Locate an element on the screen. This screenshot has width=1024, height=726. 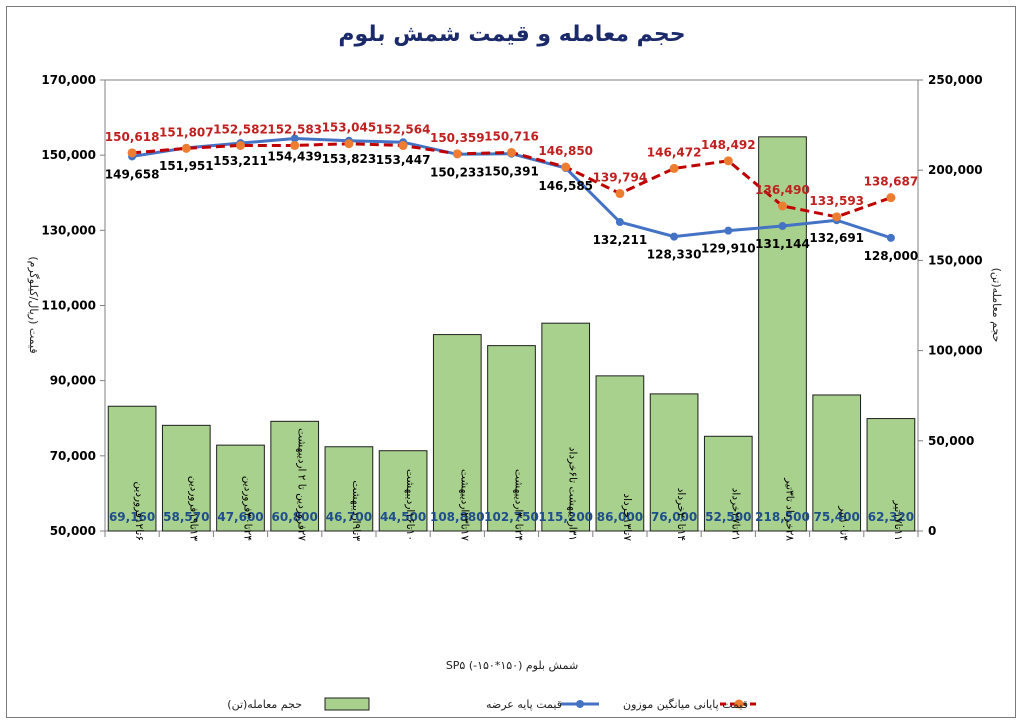
final-price-label: 146,850 is located at coordinates (565, 151).